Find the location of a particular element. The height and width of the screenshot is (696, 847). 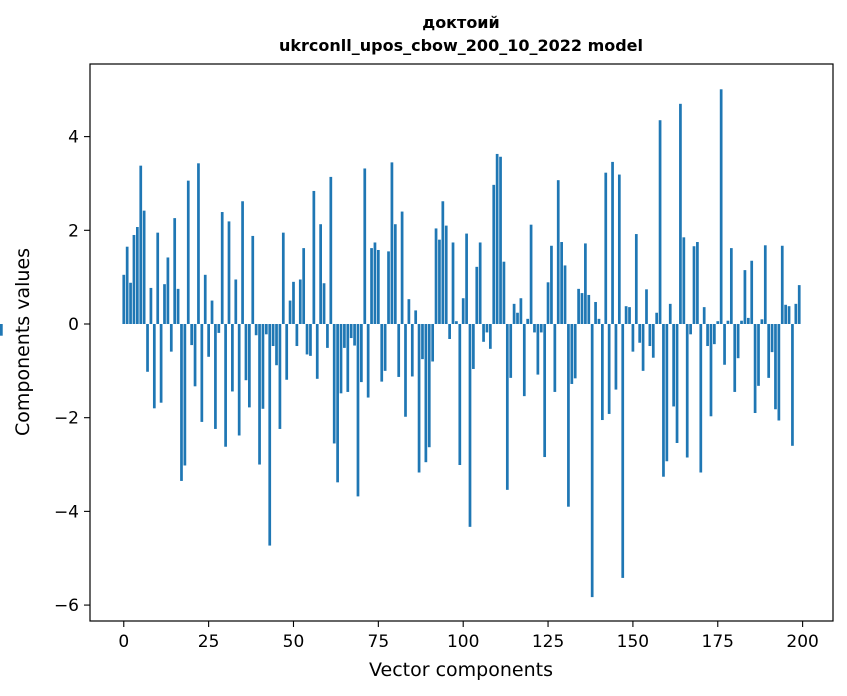

y-tick-label: 2 is located at coordinates (73, 231).